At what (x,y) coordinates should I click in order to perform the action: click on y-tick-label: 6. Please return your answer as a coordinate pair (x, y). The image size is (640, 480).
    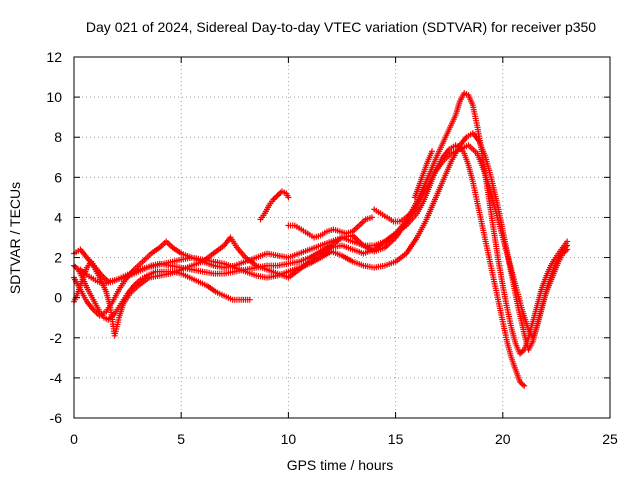
    Looking at the image, I should click on (58, 177).